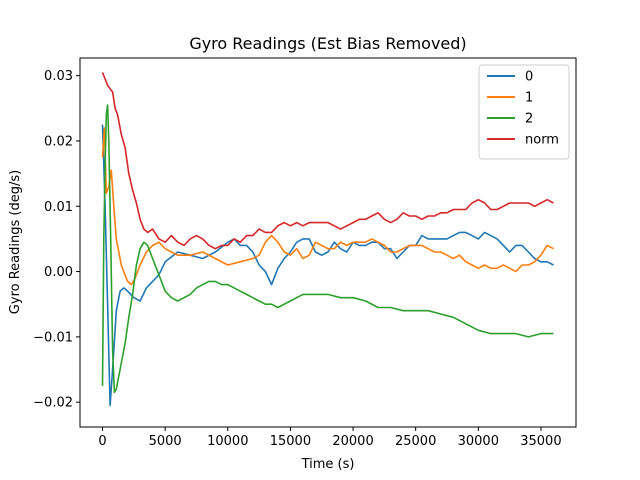  What do you see at coordinates (102, 441) in the screenshot?
I see `x-tick-label: 0` at bounding box center [102, 441].